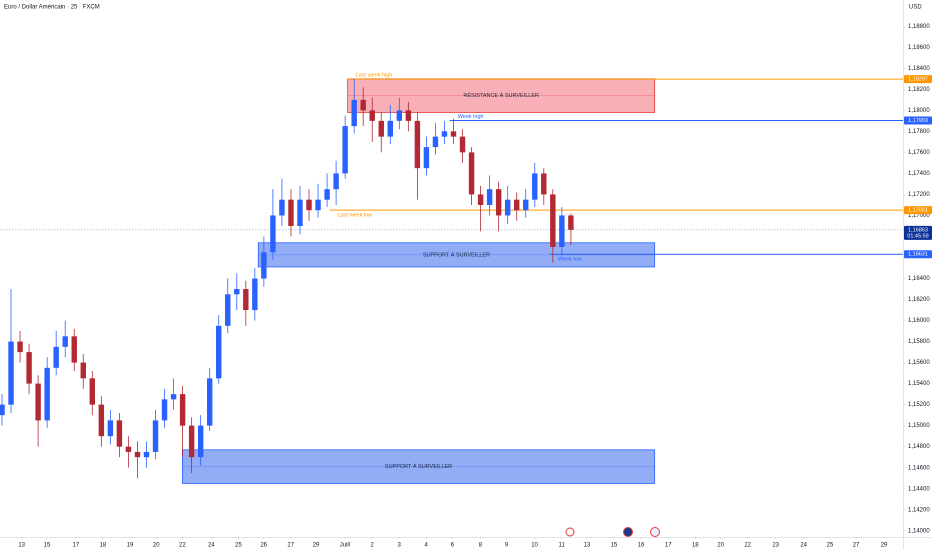  What do you see at coordinates (919, 279) in the screenshot?
I see `y-tick-label: 1,16400` at bounding box center [919, 279].